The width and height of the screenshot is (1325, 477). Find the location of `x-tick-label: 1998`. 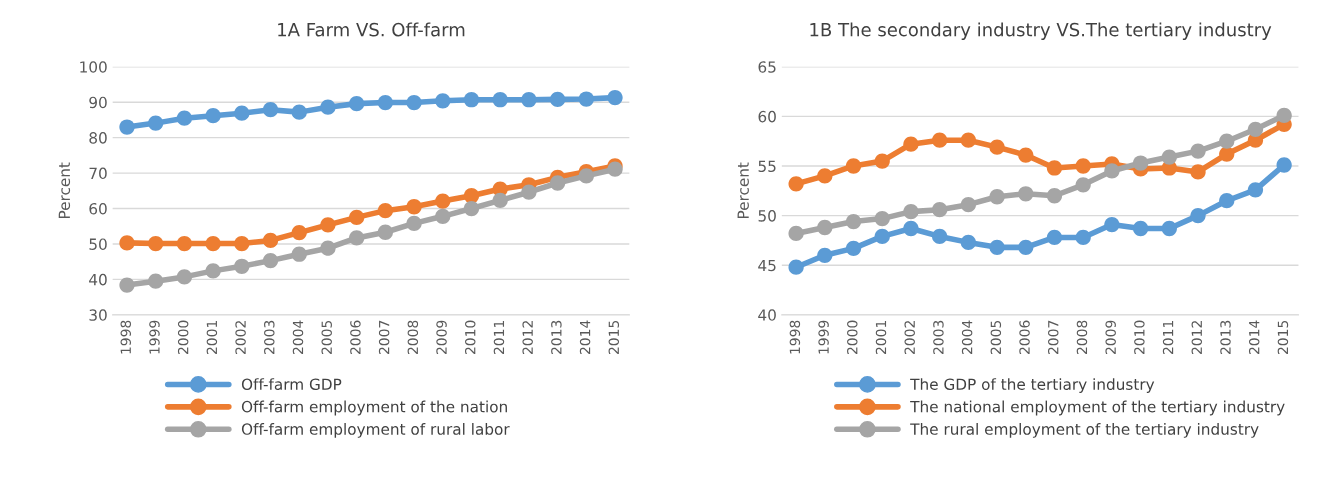

x-tick-label: 1998 is located at coordinates (795, 337).